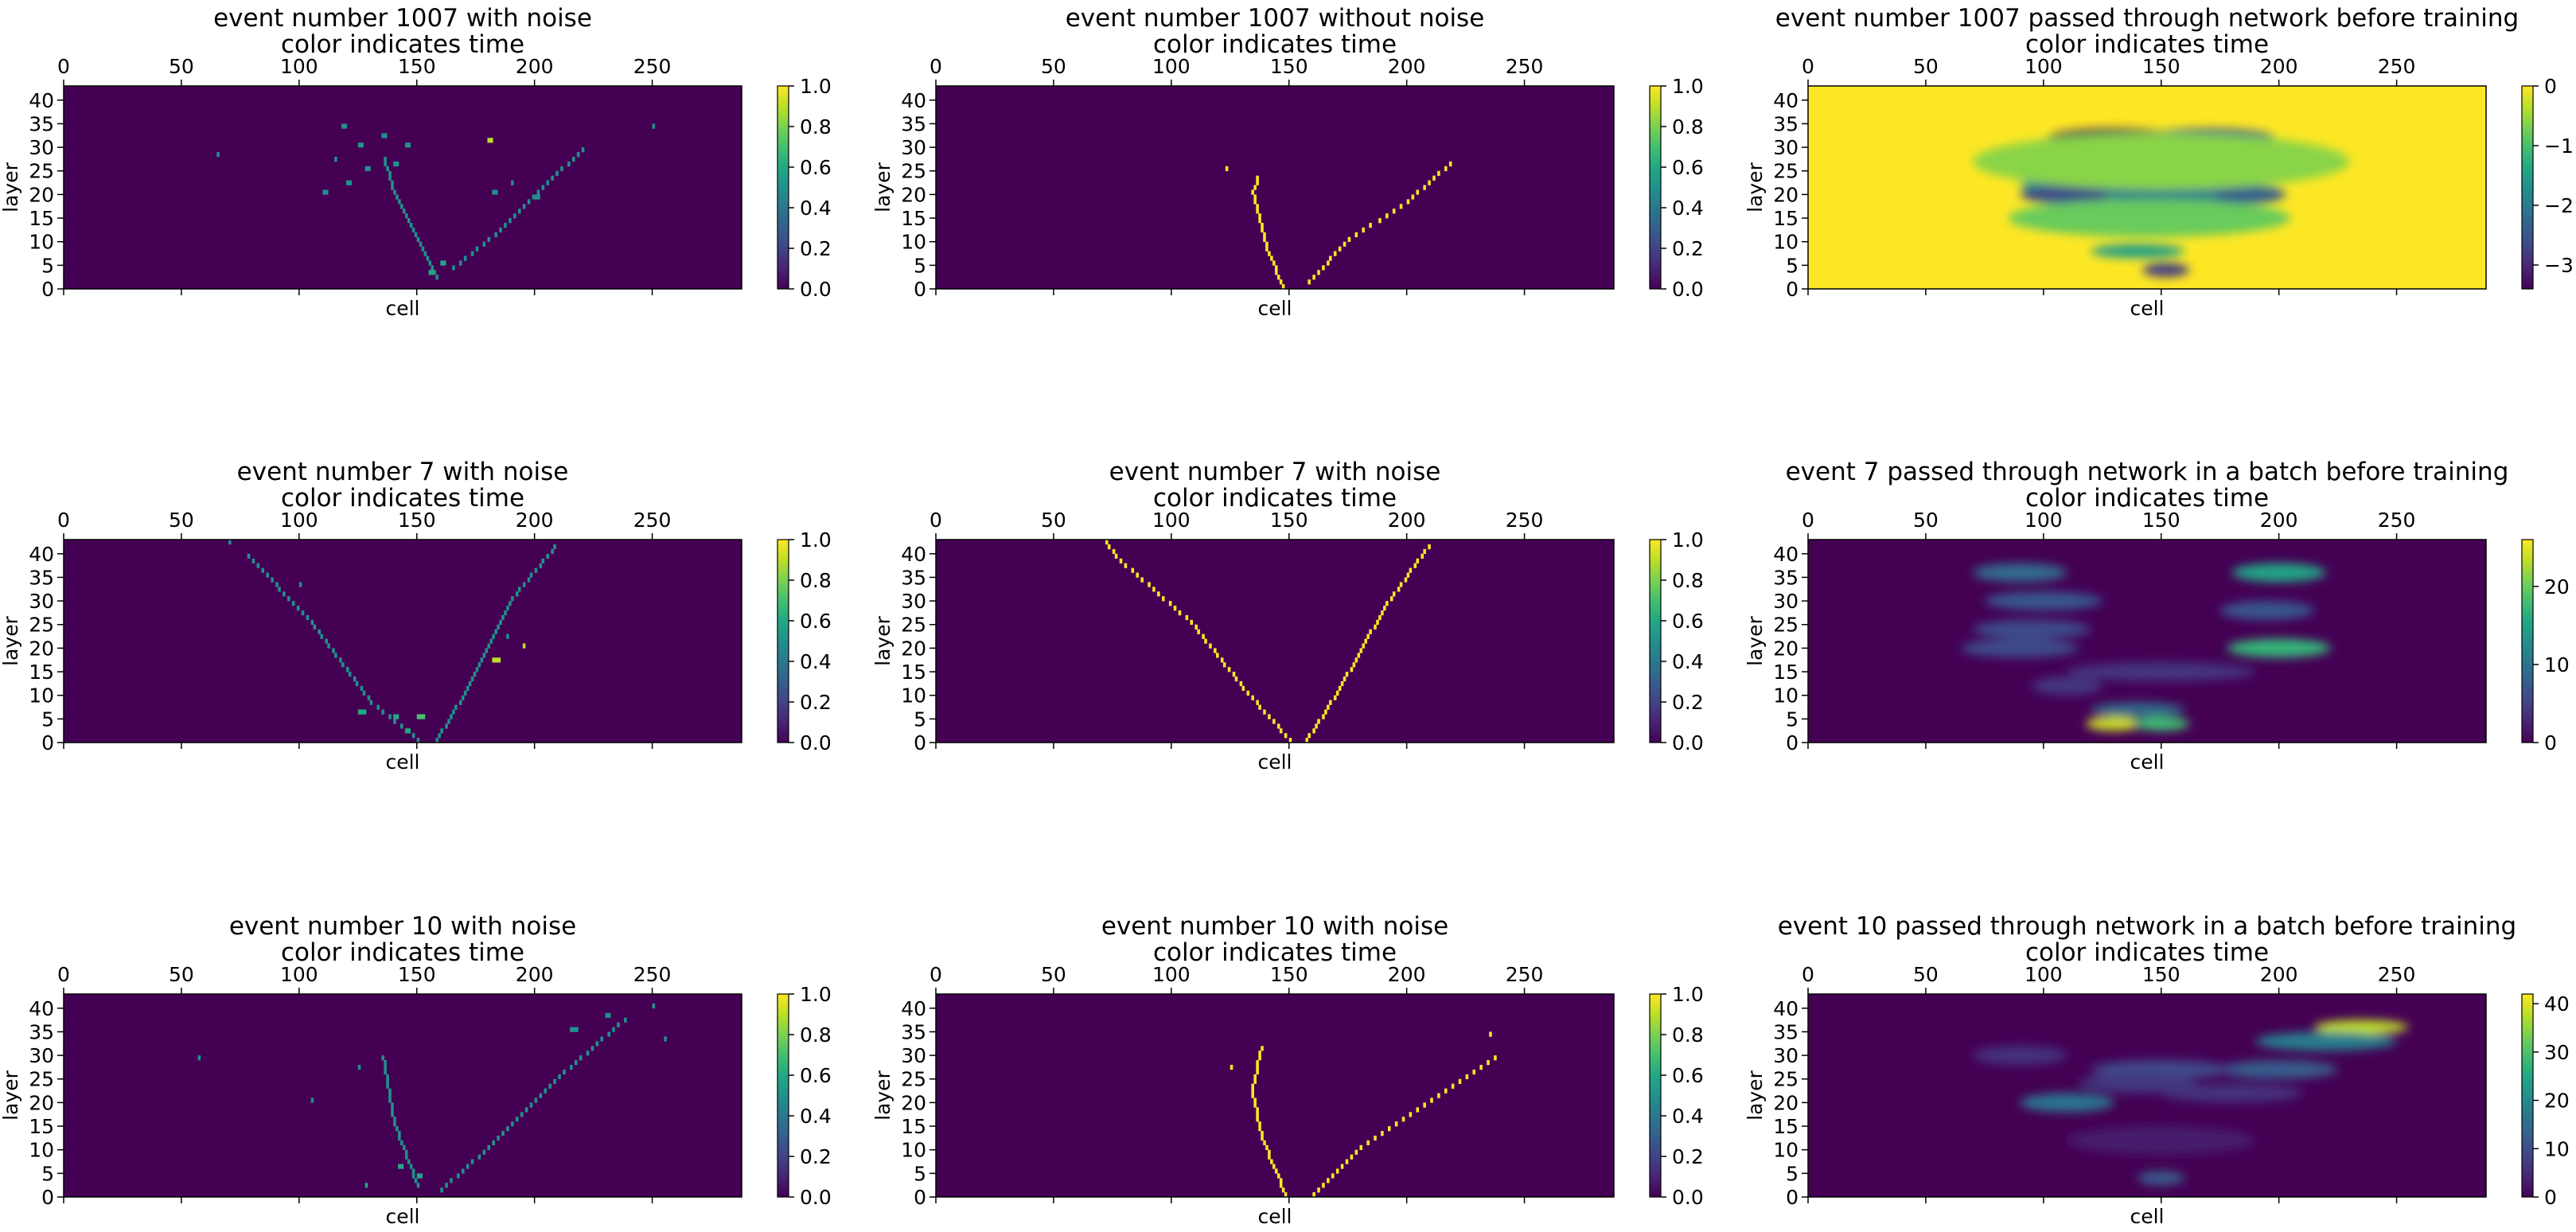 The width and height of the screenshot is (2576, 1232). Describe the element at coordinates (2527, 1095) in the screenshot. I see `colorbar` at that location.